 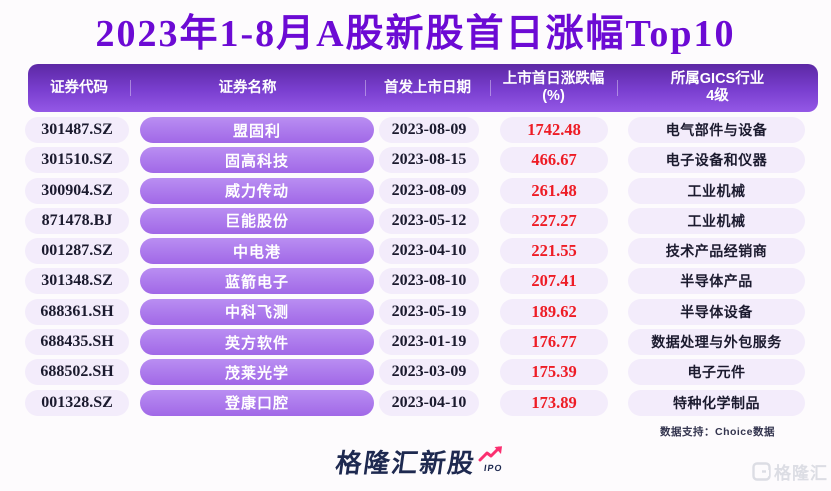 What do you see at coordinates (77, 372) in the screenshot?
I see `stock-code-cell: 688502.SH` at bounding box center [77, 372].